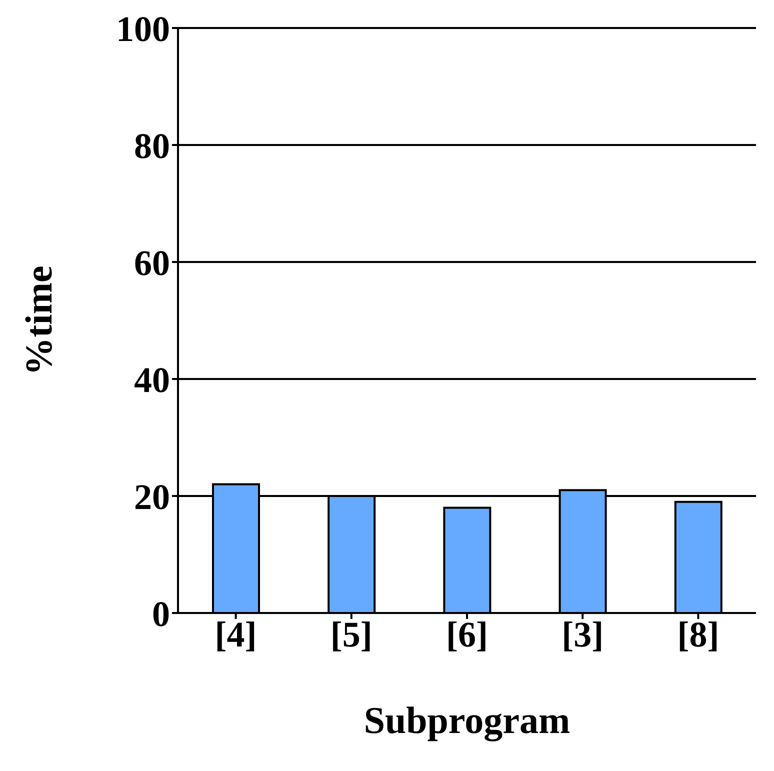  Describe the element at coordinates (152, 496) in the screenshot. I see `y-tick-label: 20` at that location.